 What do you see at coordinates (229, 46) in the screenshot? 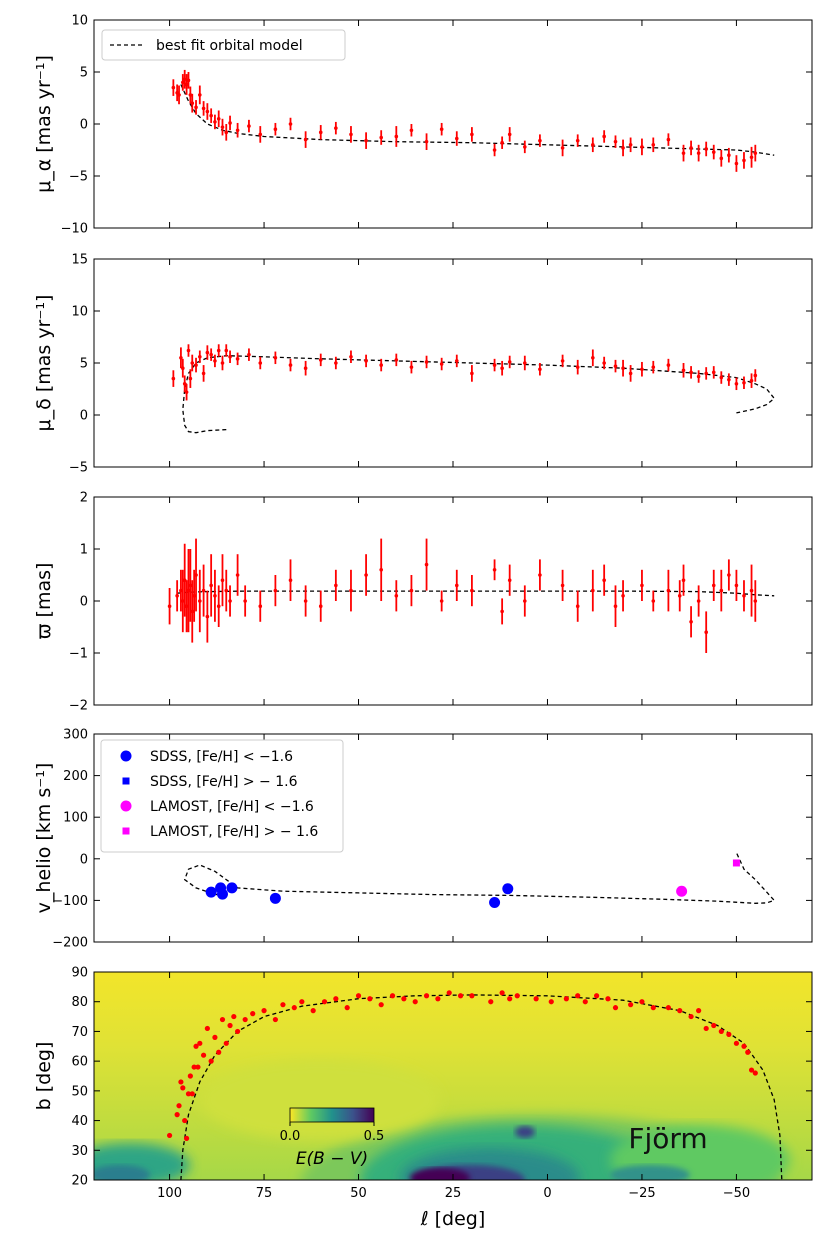
I see `legend-entry: best fit orbital model` at bounding box center [229, 46].